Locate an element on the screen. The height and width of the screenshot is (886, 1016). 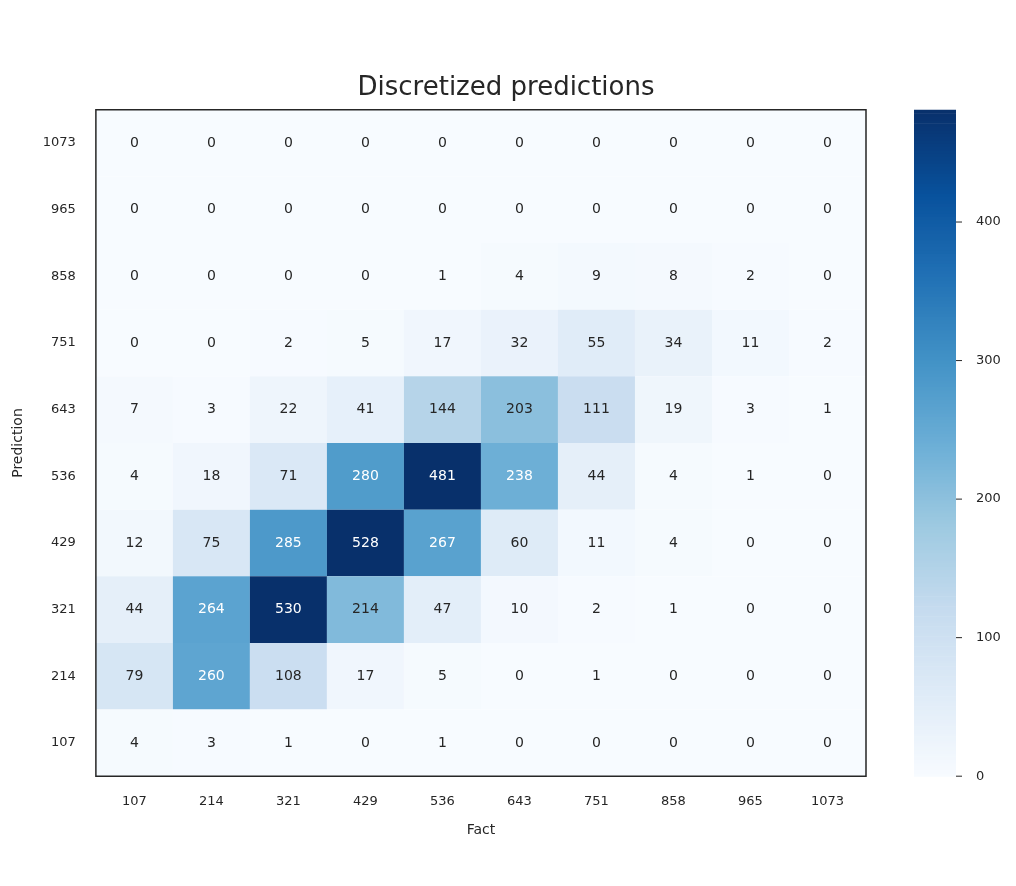
color-bar-label: 400 is located at coordinates (988, 221).